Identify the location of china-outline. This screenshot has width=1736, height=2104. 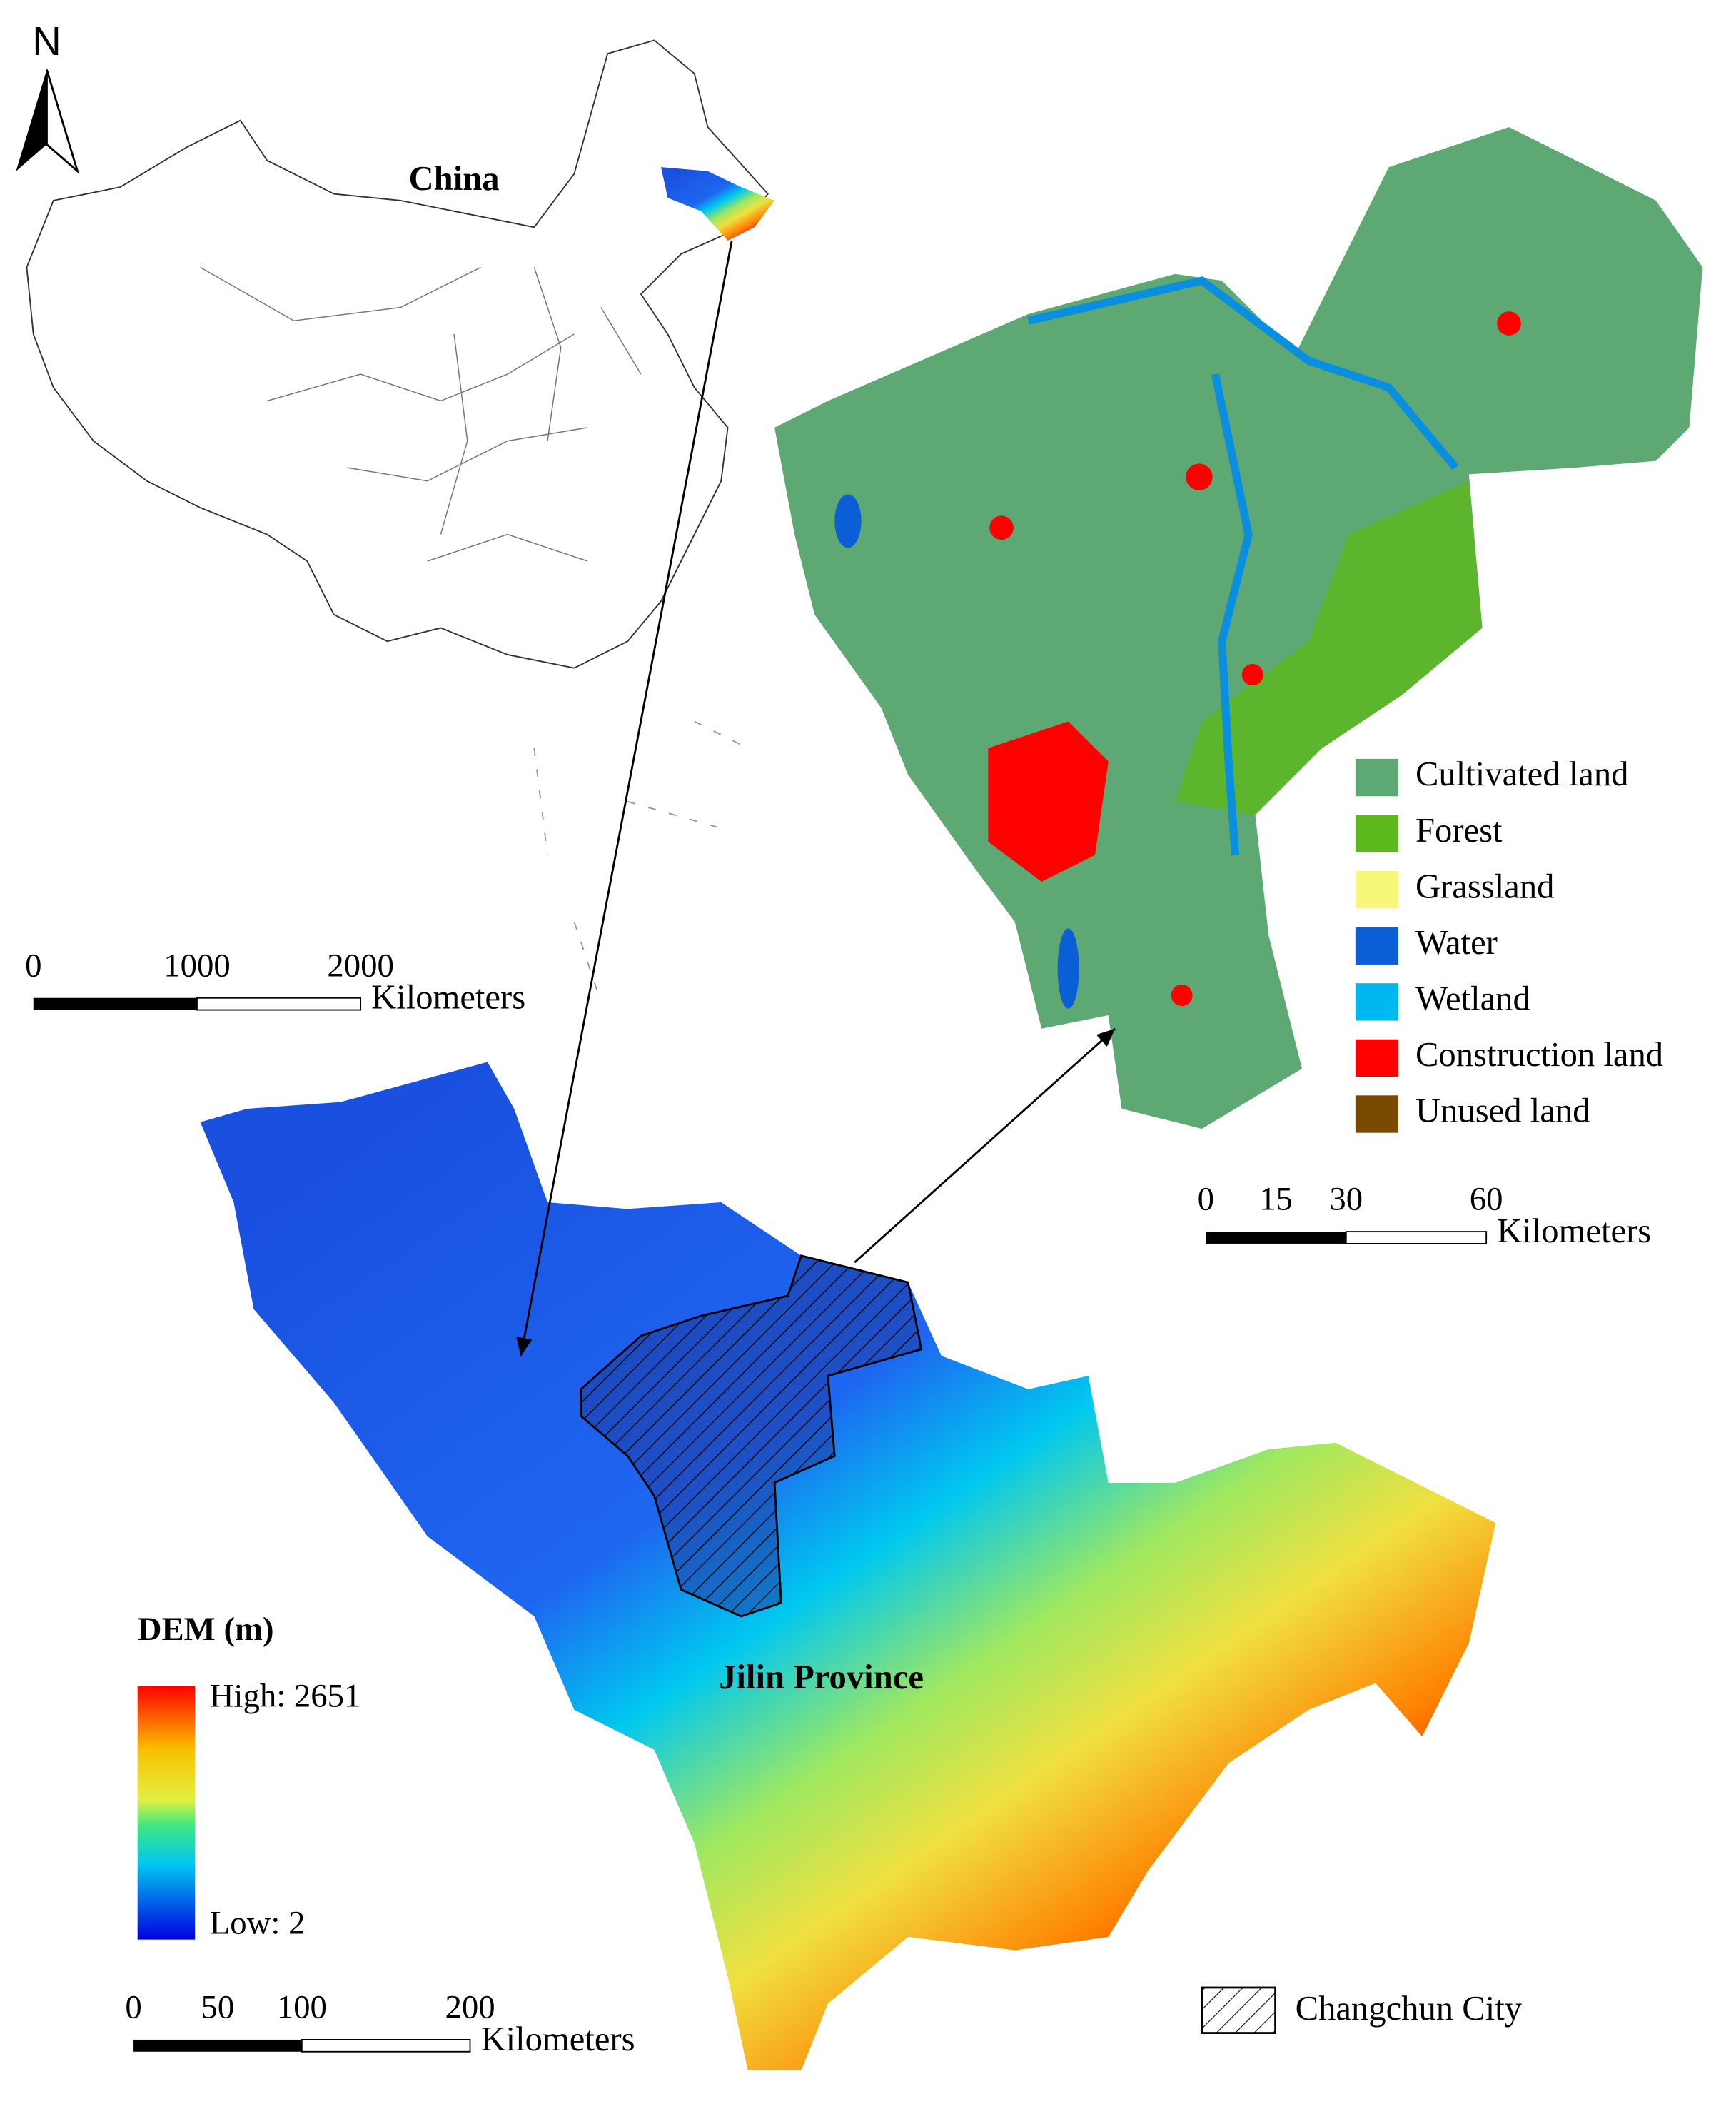
(397, 354).